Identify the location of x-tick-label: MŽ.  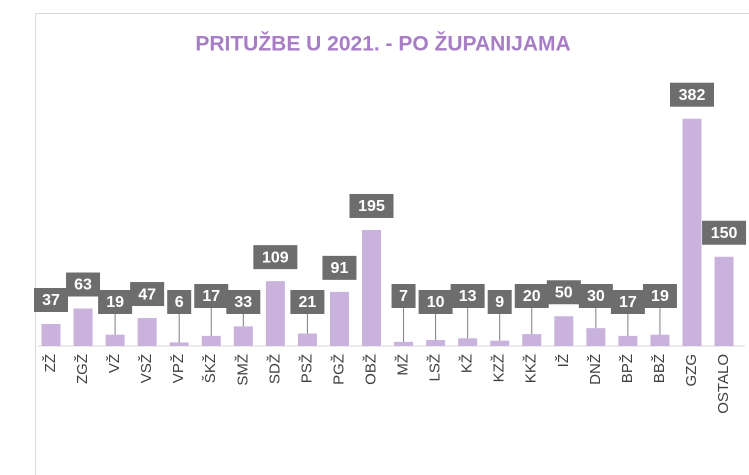
(403, 365).